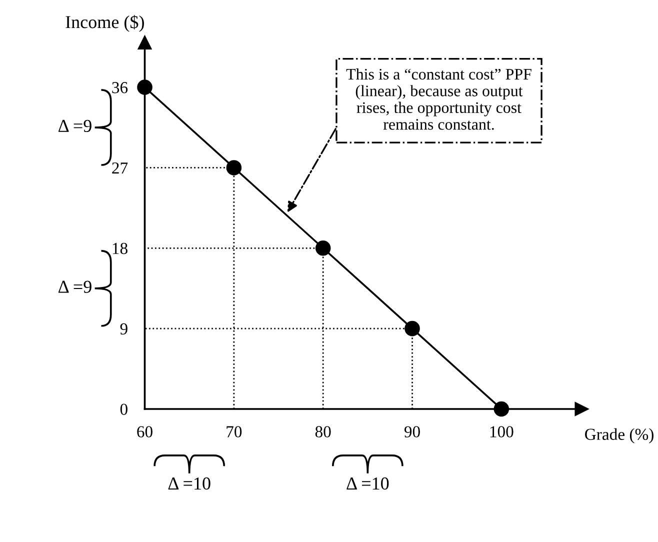 Image resolution: width=658 pixels, height=542 pixels. I want to click on x-tick-label: 90, so click(412, 432).